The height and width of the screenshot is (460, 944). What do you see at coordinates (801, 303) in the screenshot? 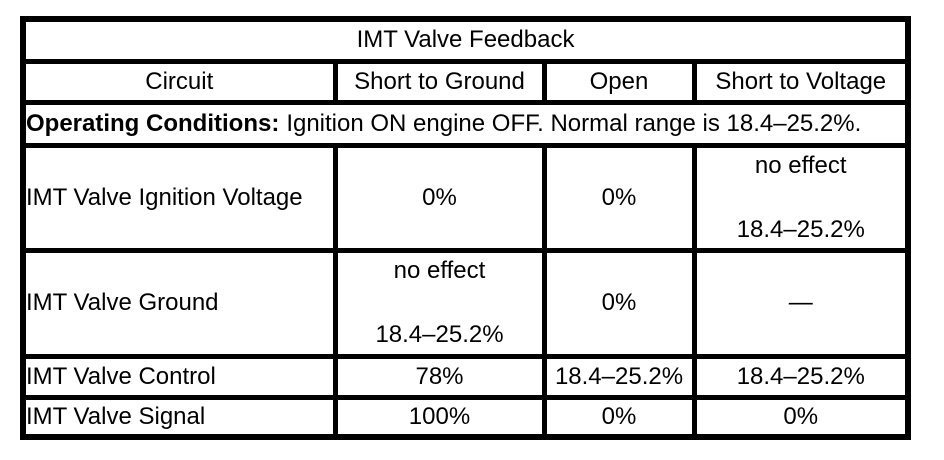
I see `value-short-to-voltage: —` at bounding box center [801, 303].